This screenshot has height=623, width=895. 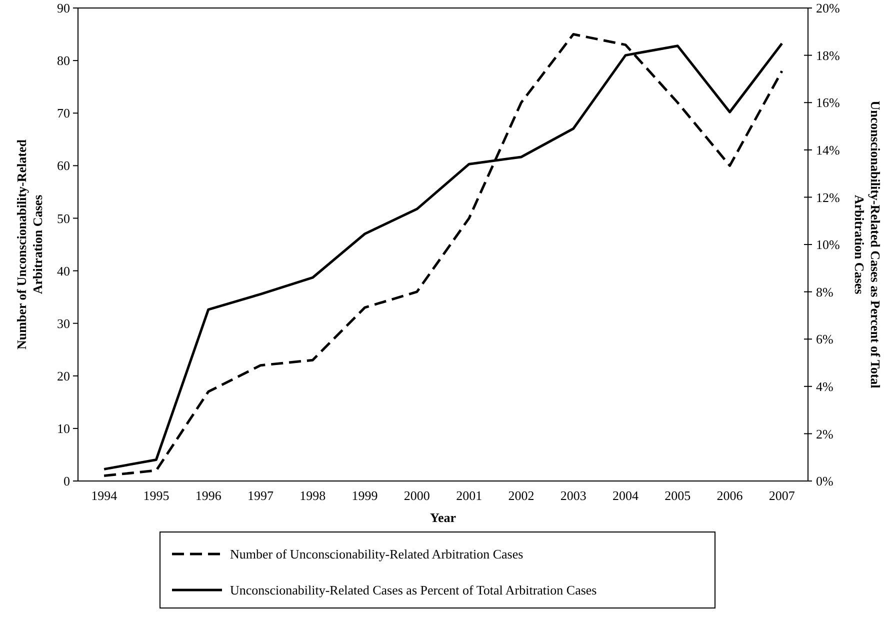 What do you see at coordinates (825, 434) in the screenshot?
I see `y2-tick-label: 2%` at bounding box center [825, 434].